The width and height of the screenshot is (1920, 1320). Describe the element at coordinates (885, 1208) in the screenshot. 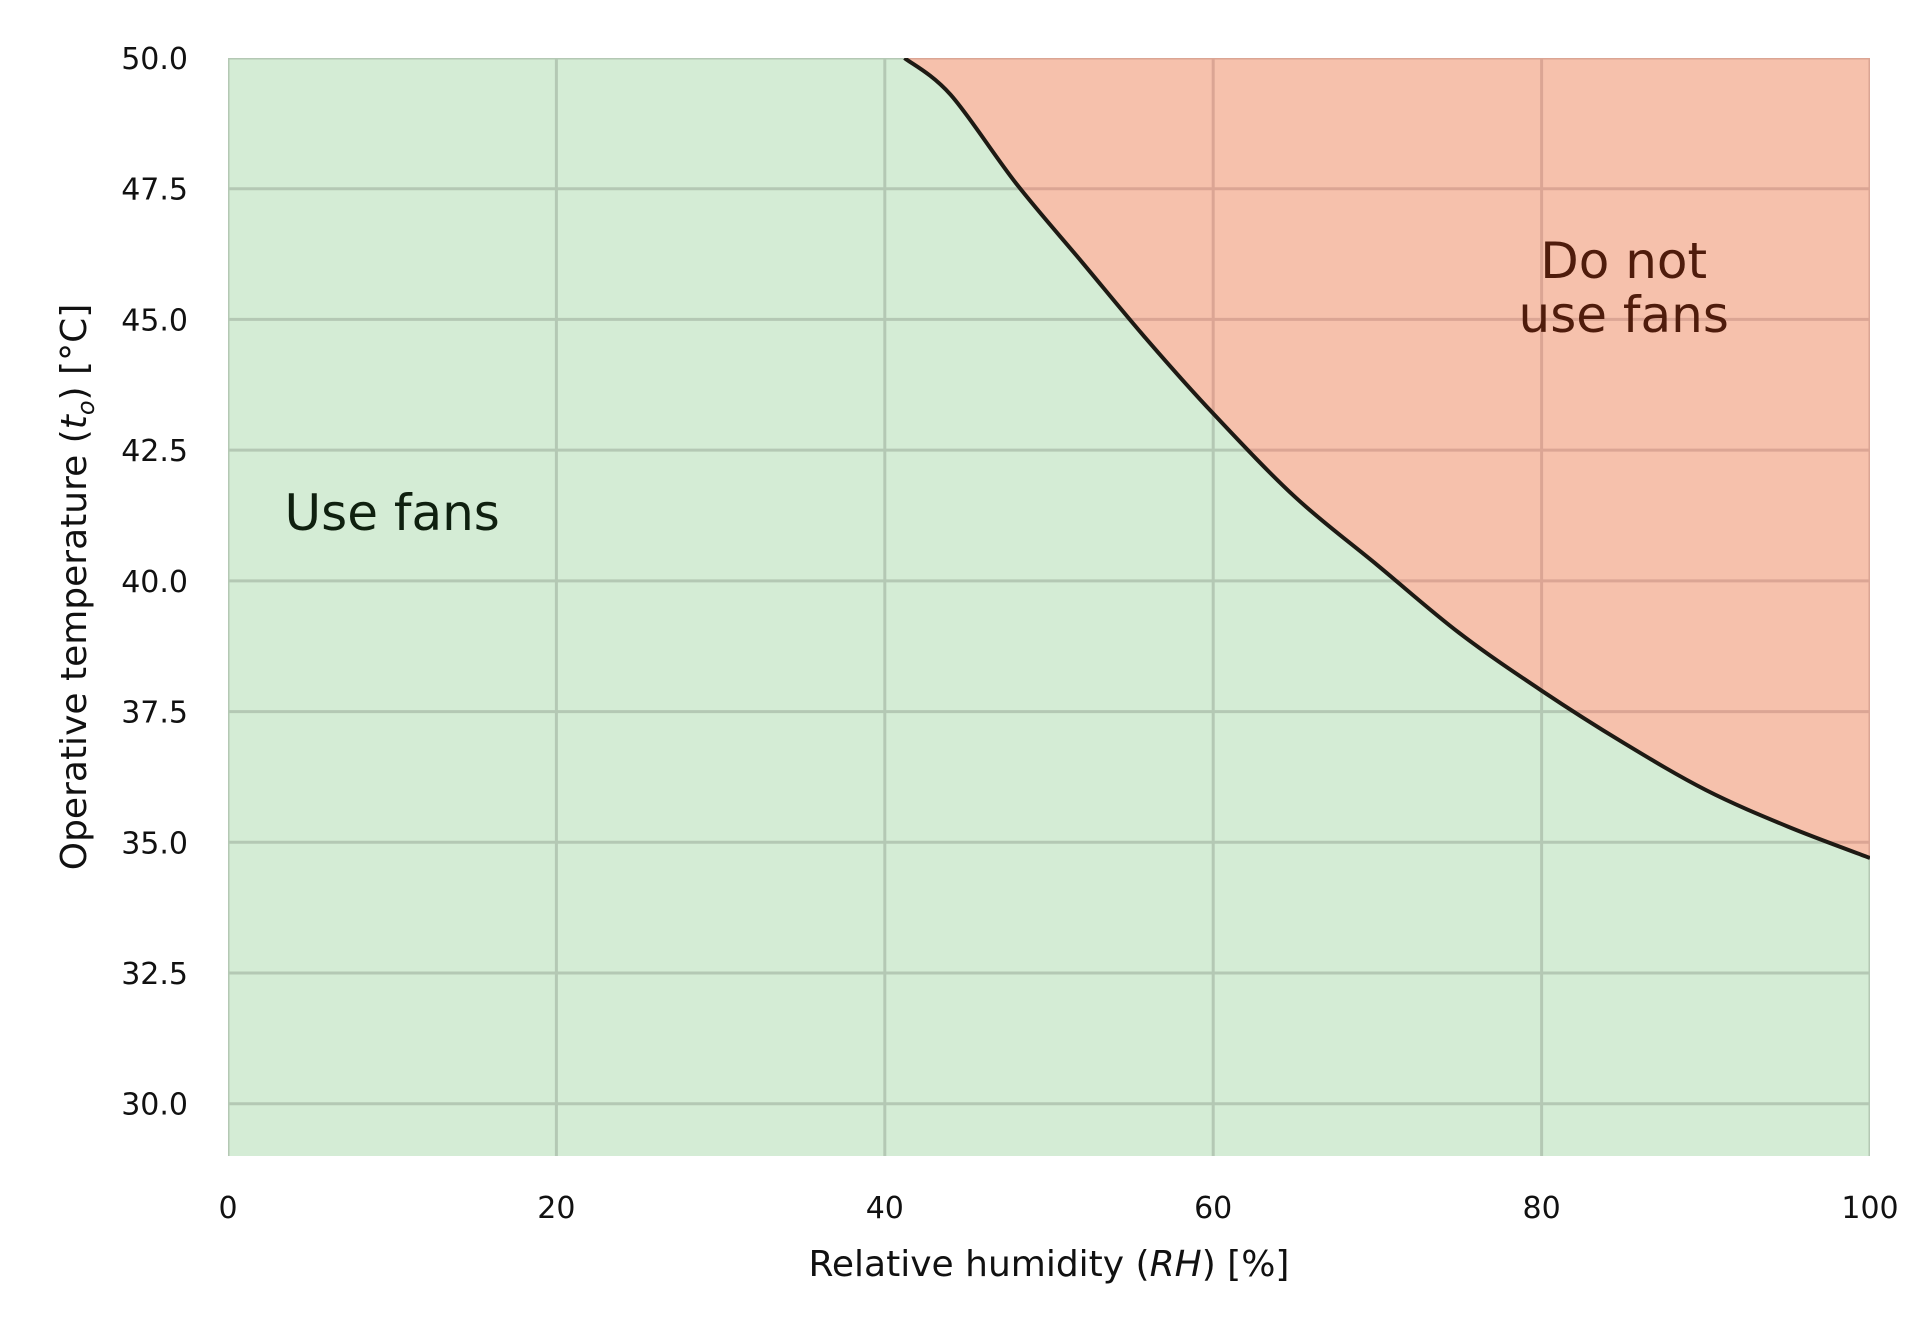

I see `x-tick-label: 40` at that location.